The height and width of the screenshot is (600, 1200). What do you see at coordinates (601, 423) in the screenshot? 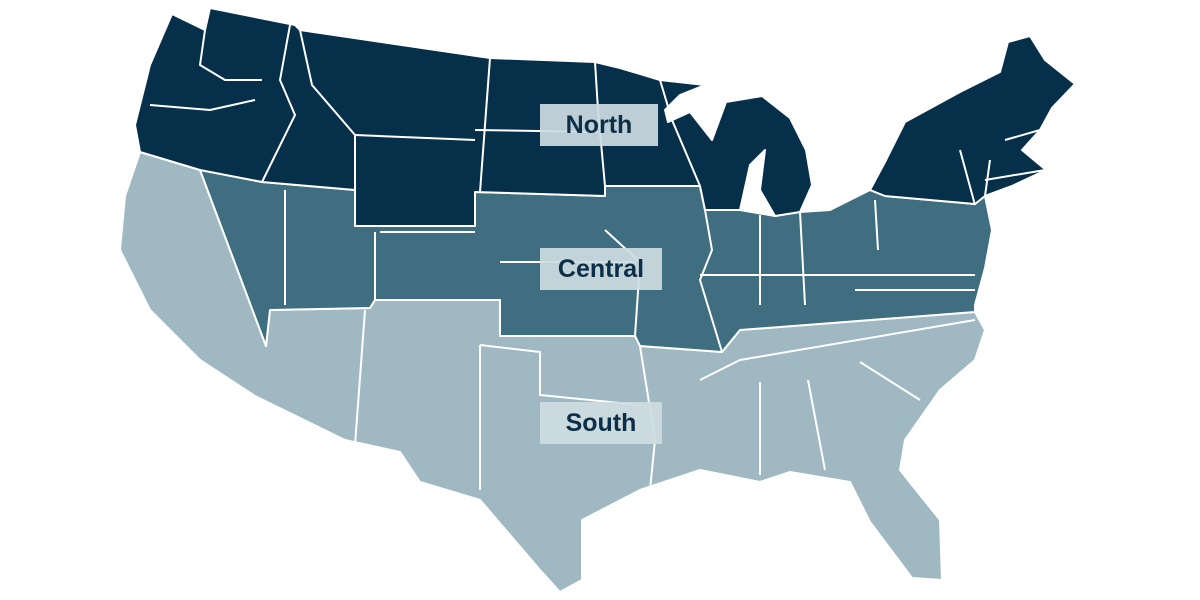
I see `region-label-south: South` at bounding box center [601, 423].